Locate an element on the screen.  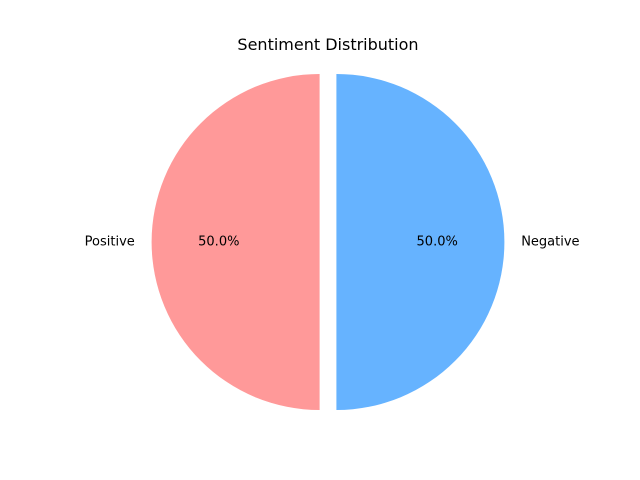
pie-labels: 50.0% Positive 50.0% Negative is located at coordinates (332, 242).